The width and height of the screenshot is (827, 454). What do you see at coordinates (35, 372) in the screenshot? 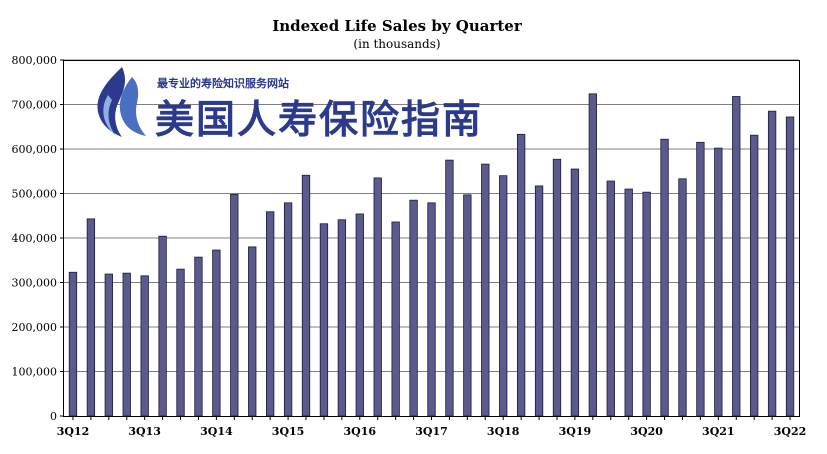
I see `y-tick-label: 100,000` at bounding box center [35, 372].